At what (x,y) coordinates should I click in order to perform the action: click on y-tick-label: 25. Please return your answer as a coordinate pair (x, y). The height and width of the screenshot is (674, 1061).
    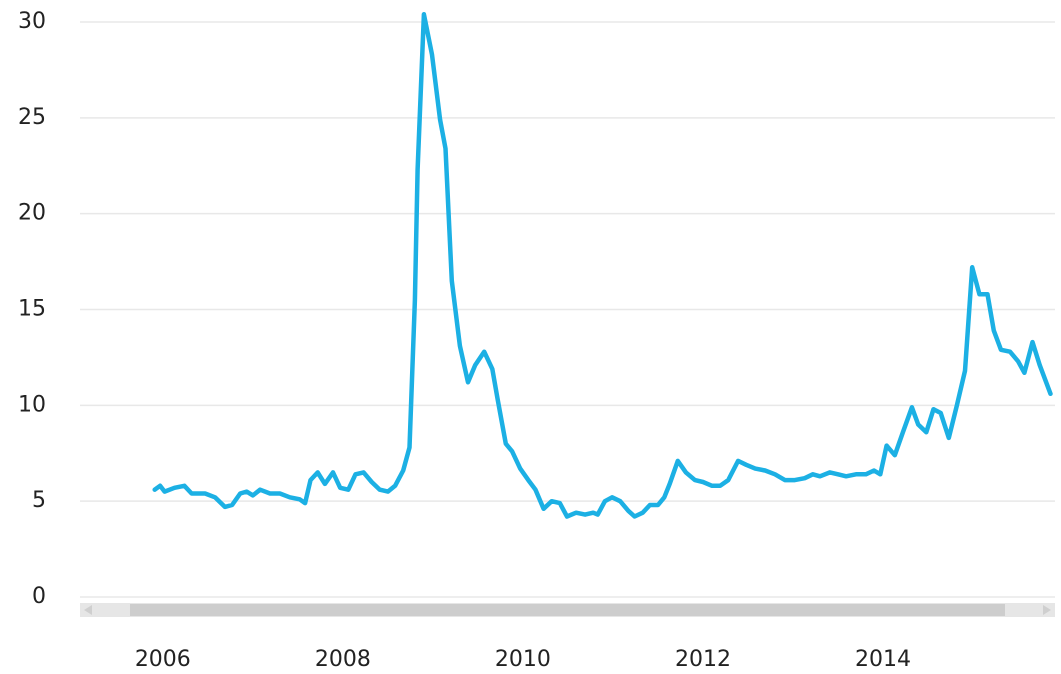
    Looking at the image, I should click on (32, 117).